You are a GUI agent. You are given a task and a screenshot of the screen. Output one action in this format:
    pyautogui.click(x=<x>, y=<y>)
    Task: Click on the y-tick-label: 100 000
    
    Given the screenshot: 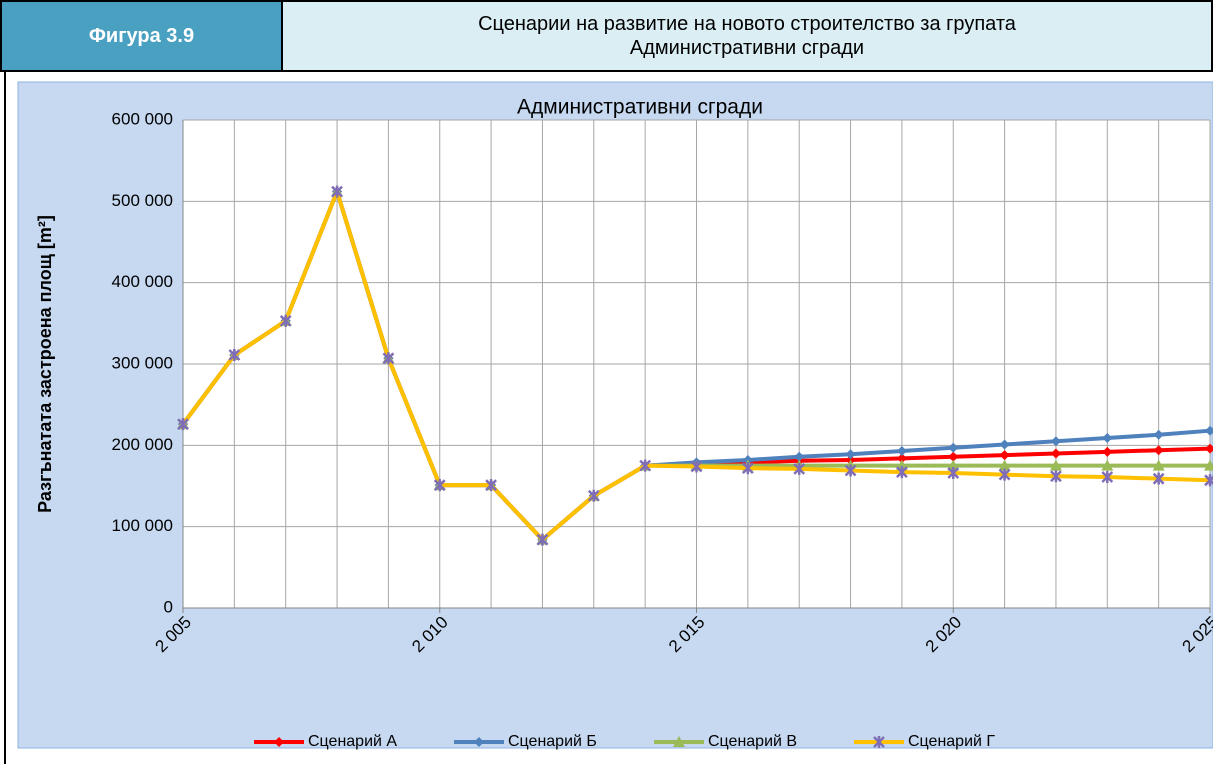 What is the action you would take?
    pyautogui.click(x=142, y=525)
    